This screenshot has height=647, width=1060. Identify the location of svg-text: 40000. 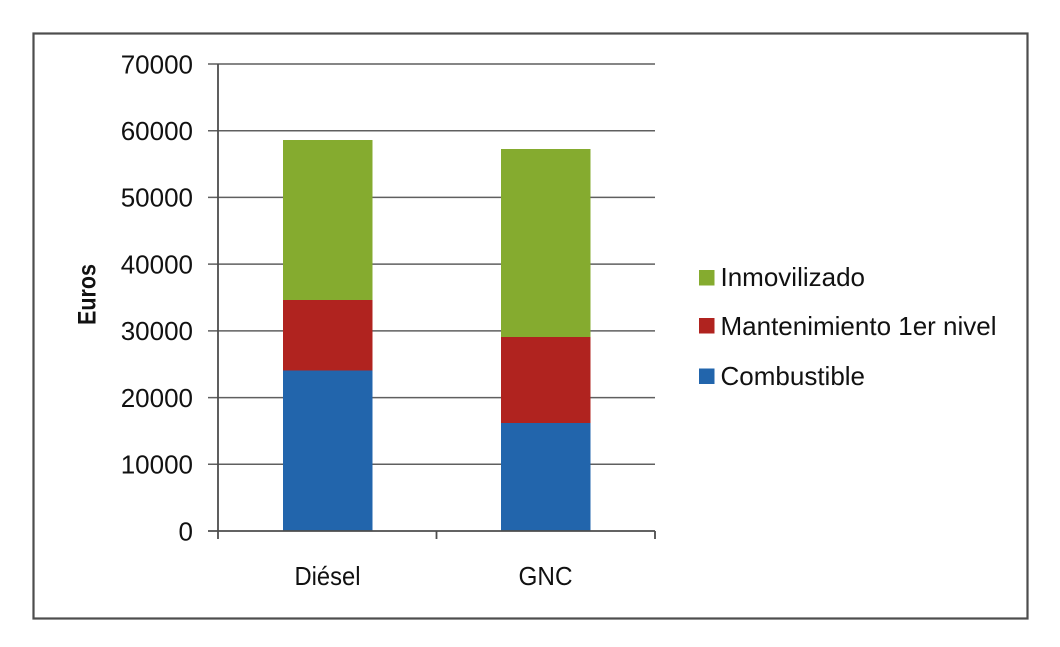
(157, 264).